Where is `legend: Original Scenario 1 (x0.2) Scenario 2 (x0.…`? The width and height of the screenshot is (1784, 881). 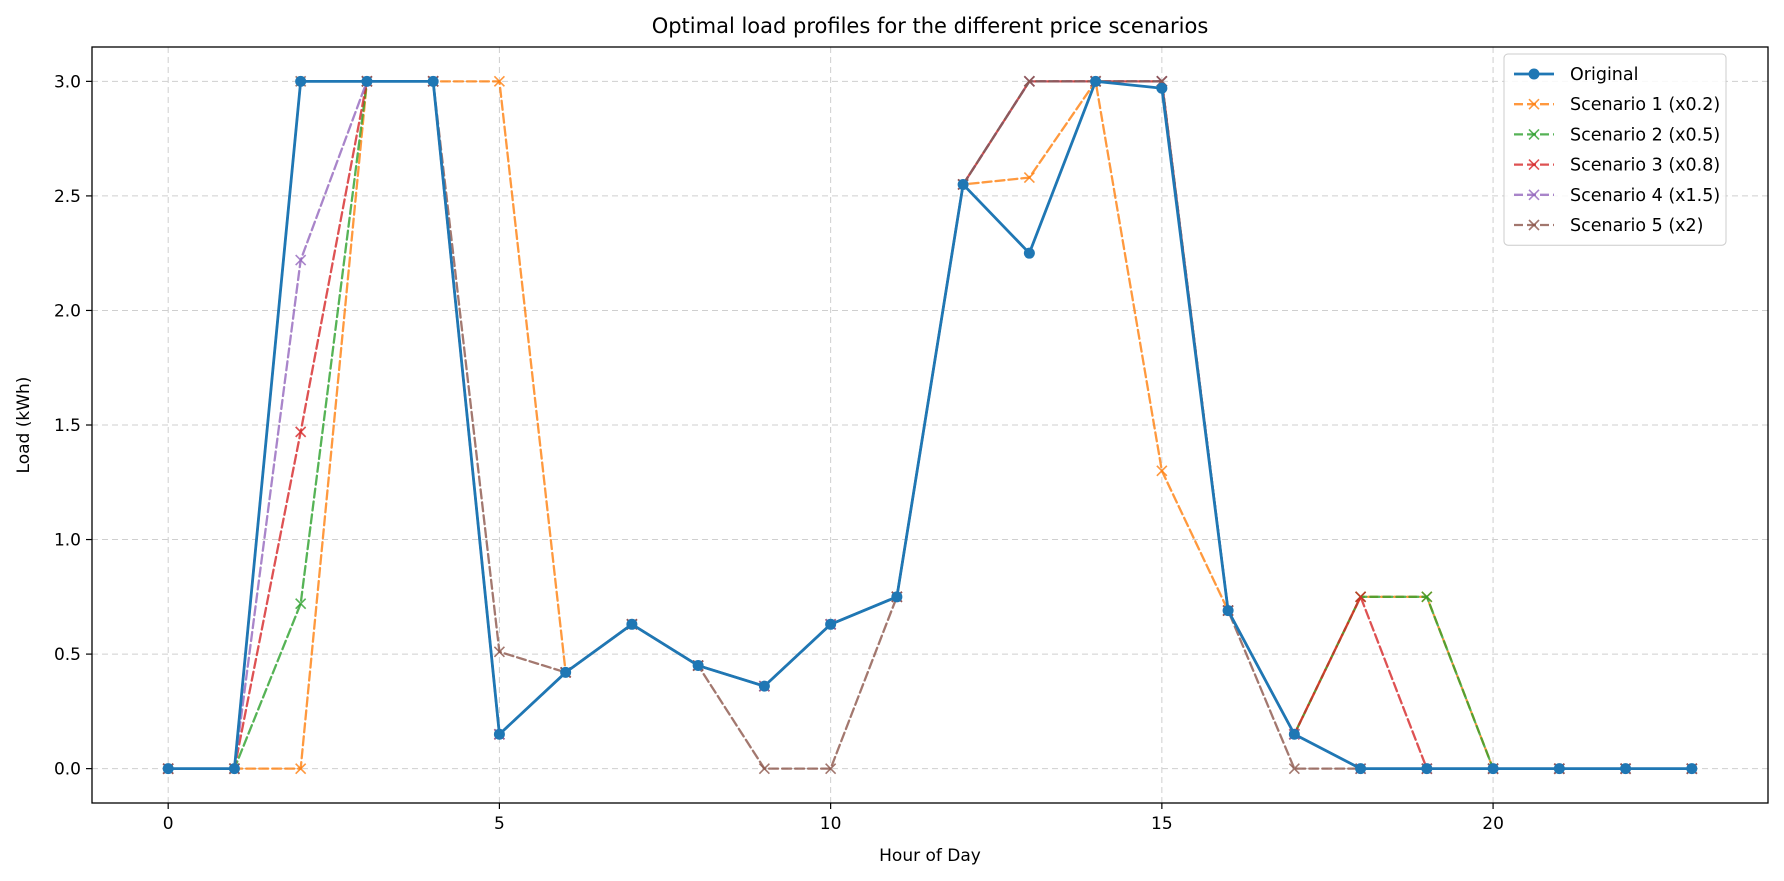
legend: Original Scenario 1 (x0.2) Scenario 2 (x0.… is located at coordinates (1615, 149).